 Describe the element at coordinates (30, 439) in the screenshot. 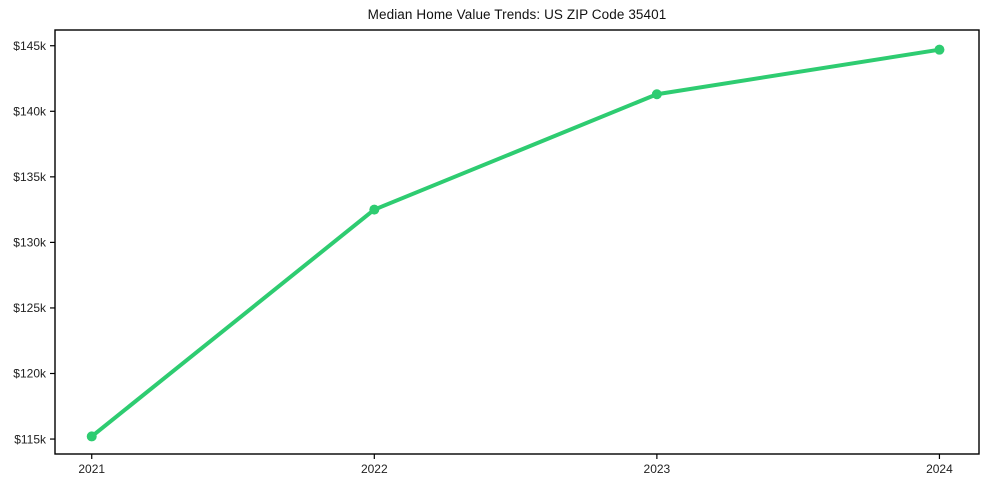

I see `y-tick-label: $115k` at that location.